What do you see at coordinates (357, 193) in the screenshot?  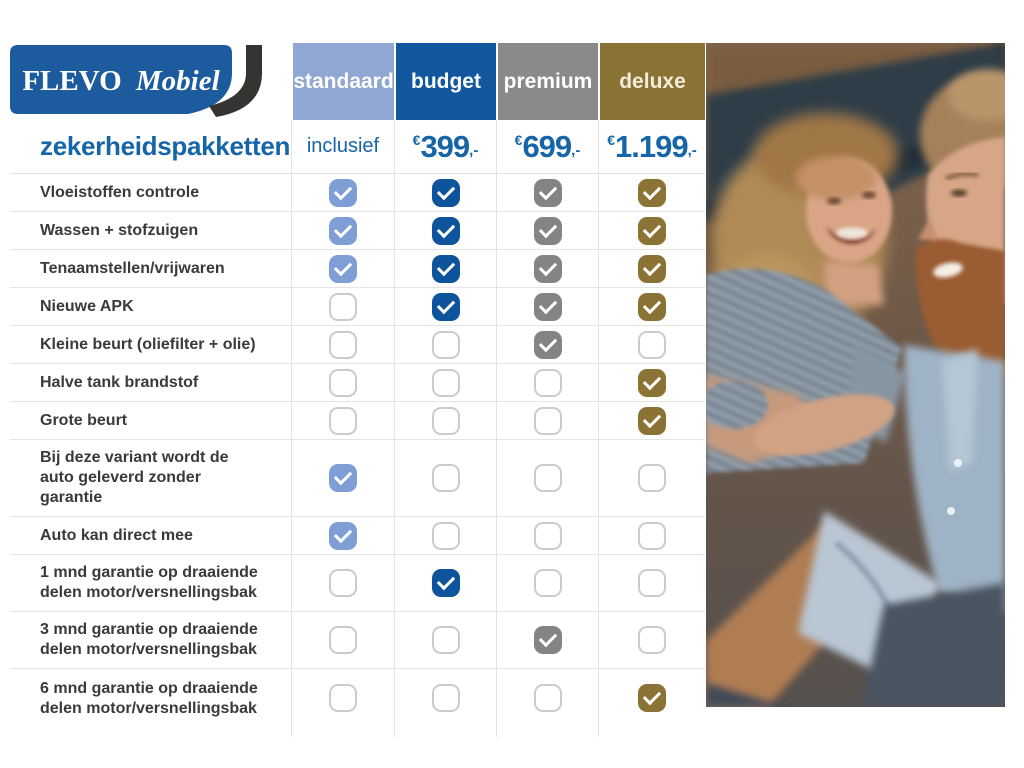 I see `feature-row: Vloeistoffen controle` at bounding box center [357, 193].